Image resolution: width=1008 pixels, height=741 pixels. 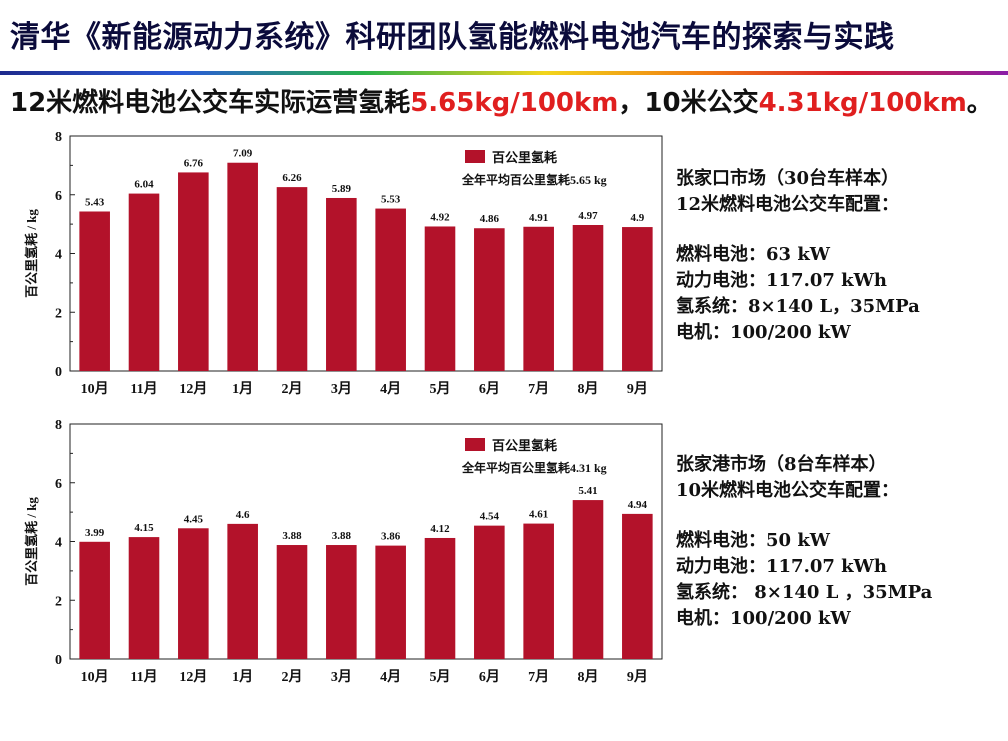 I want to click on value-label: 4.94, so click(x=638, y=505).